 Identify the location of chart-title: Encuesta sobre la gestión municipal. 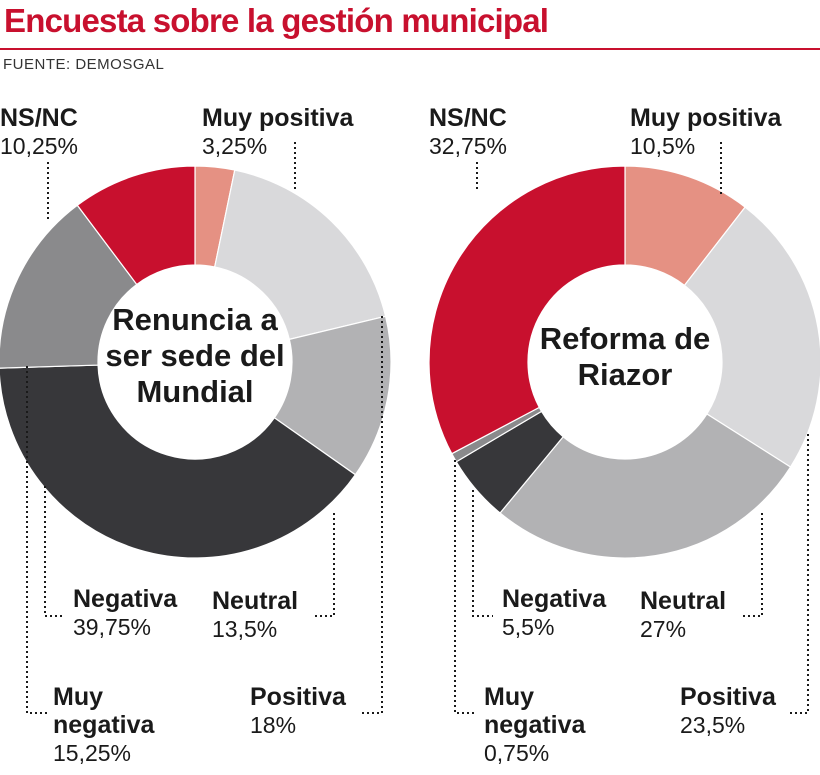
(276, 20).